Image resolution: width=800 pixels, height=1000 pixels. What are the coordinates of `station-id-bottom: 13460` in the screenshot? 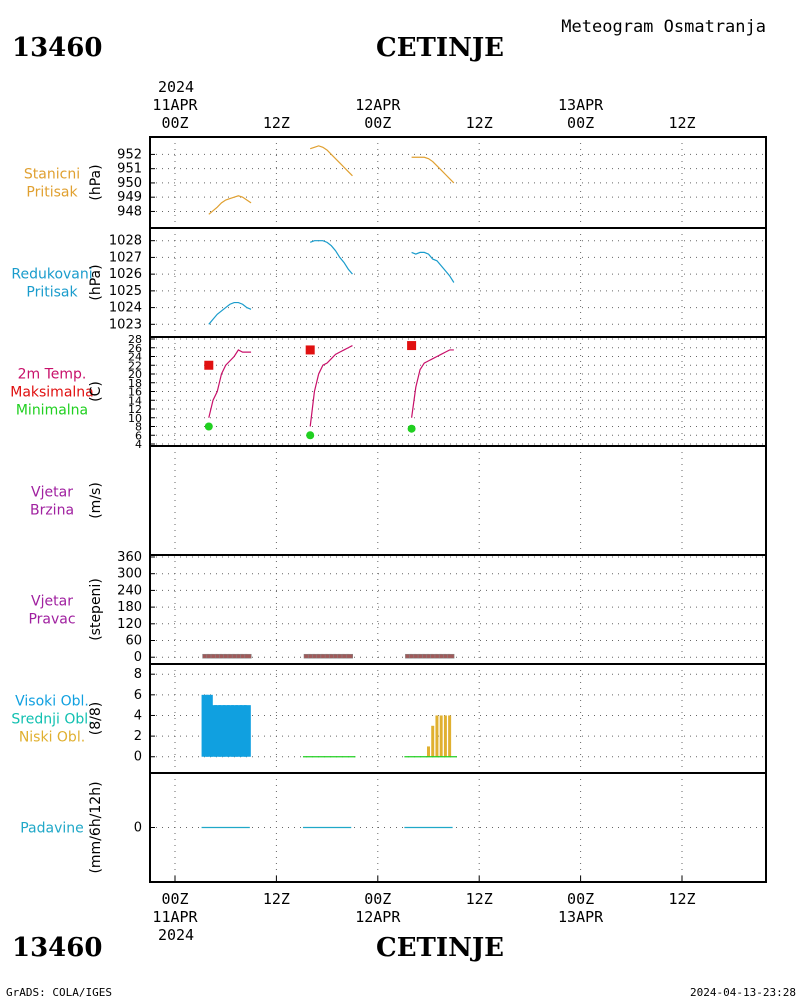 It's located at (57, 948).